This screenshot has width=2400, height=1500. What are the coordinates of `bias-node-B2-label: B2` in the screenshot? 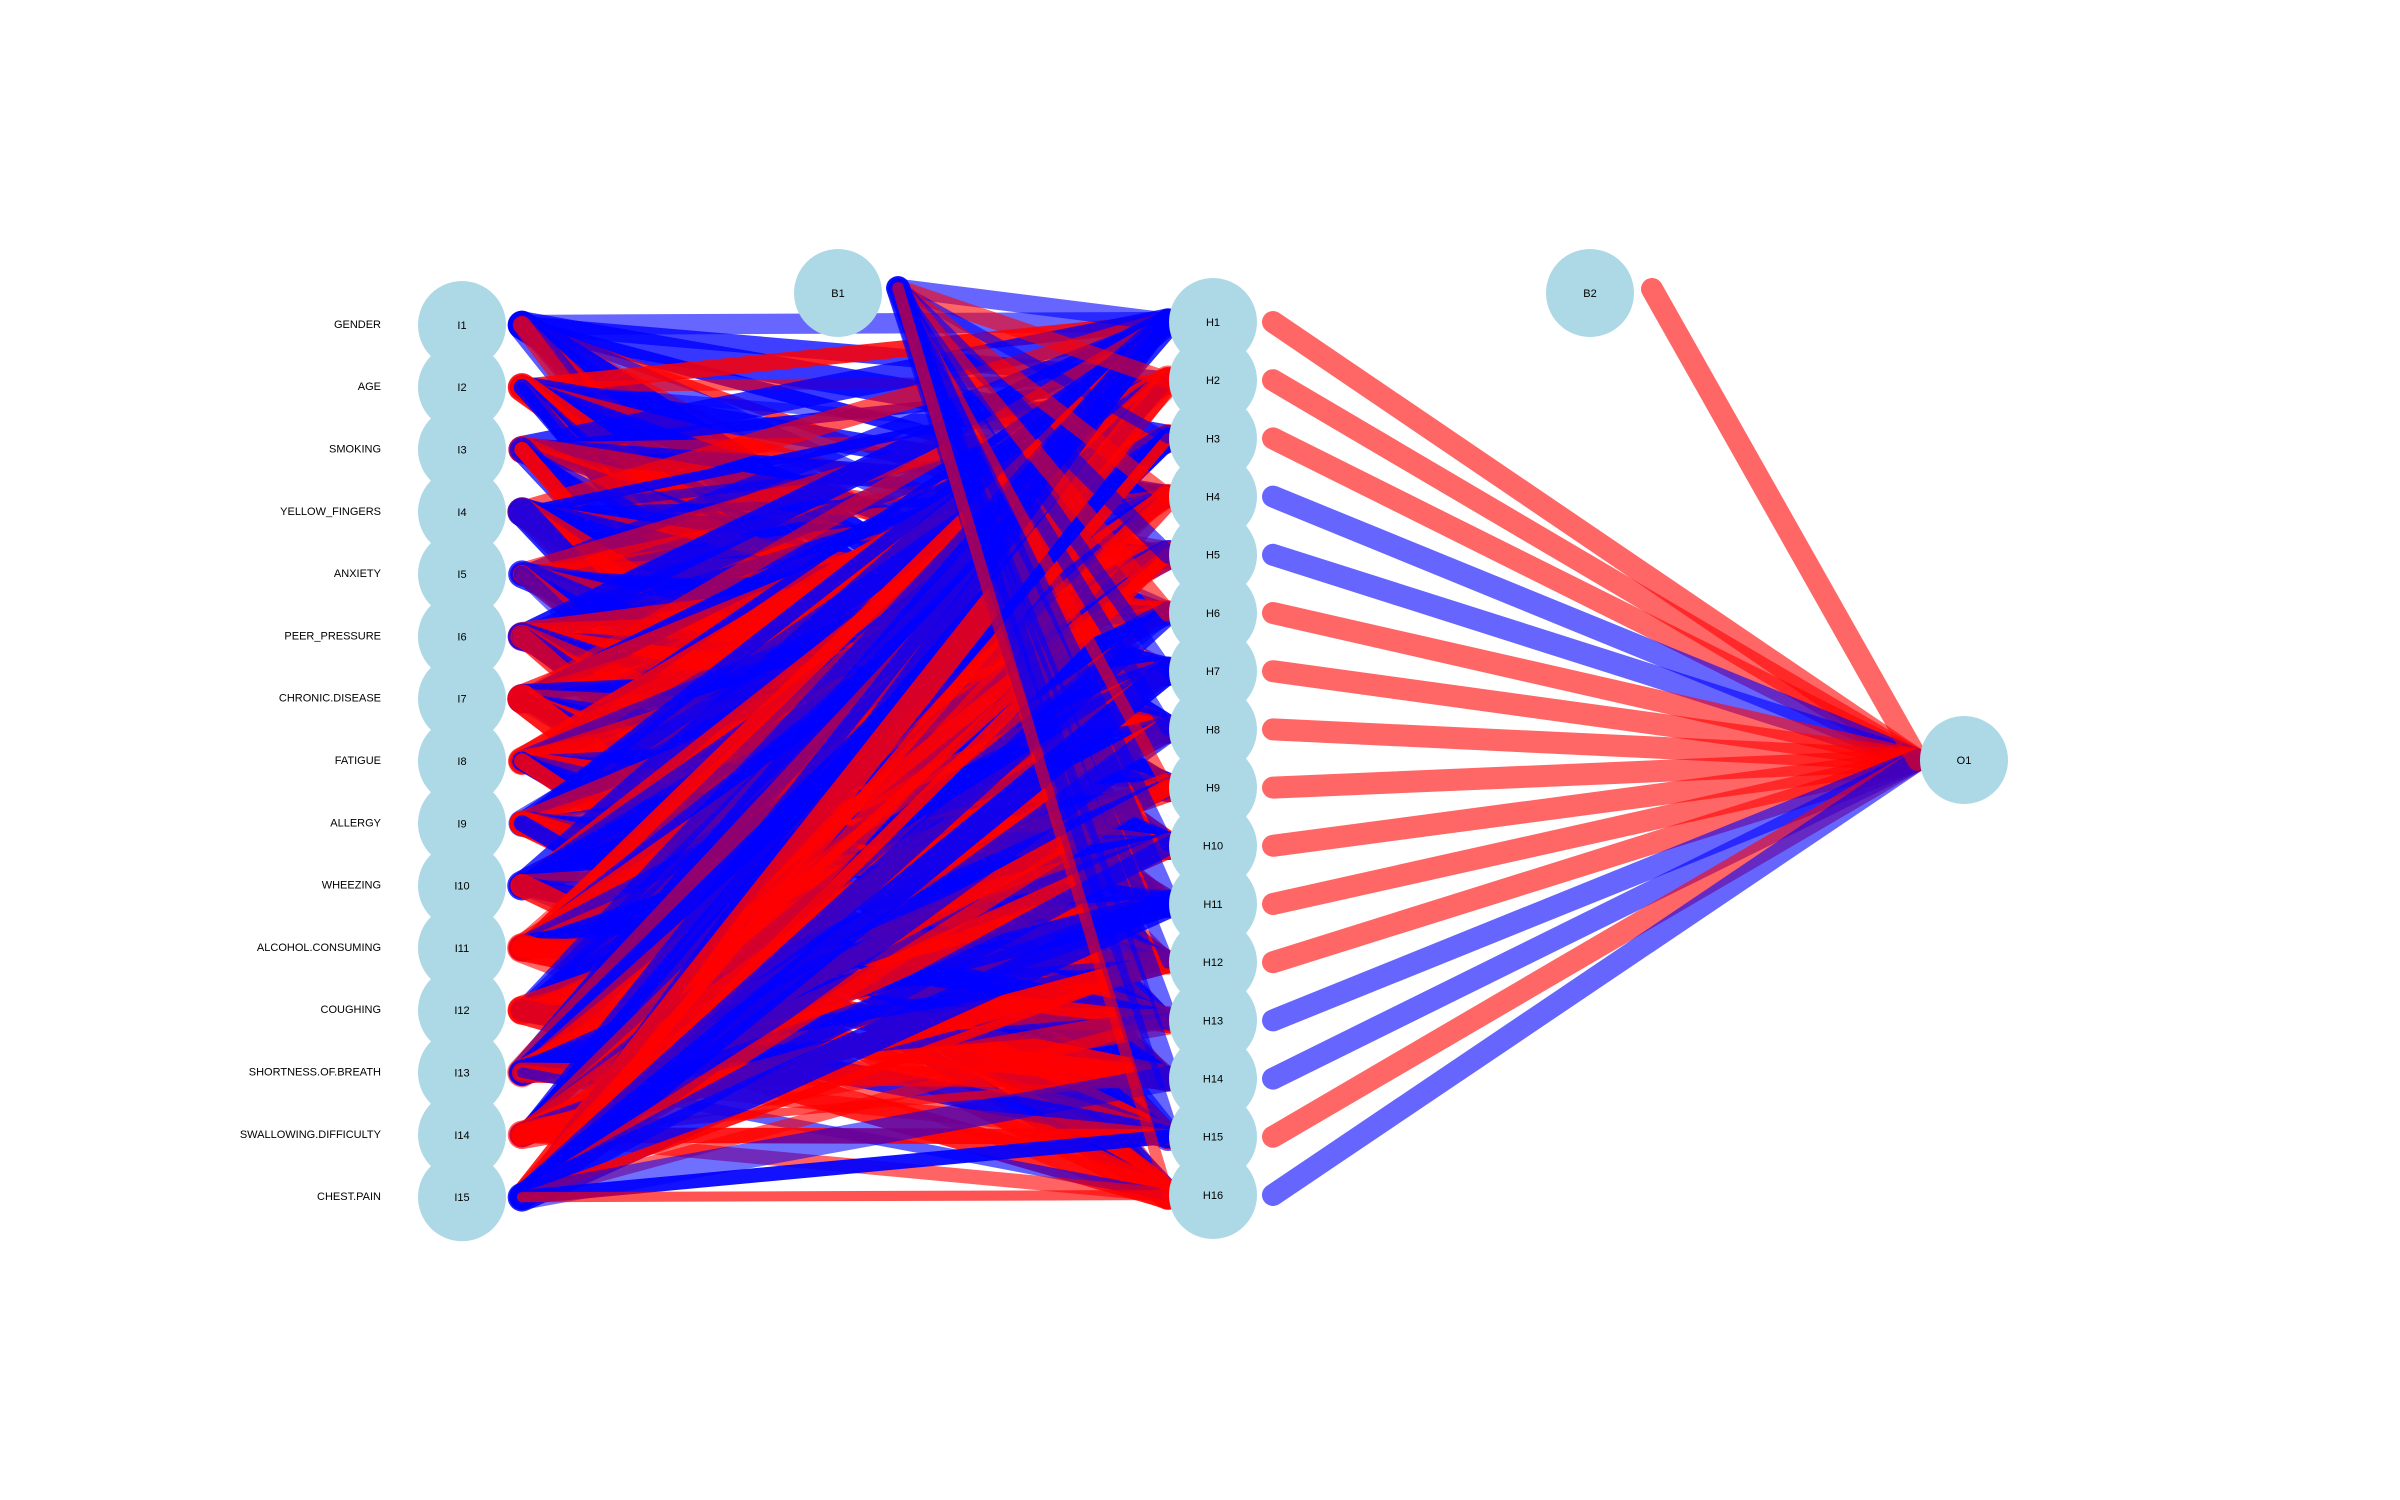 It's located at (1589, 294).